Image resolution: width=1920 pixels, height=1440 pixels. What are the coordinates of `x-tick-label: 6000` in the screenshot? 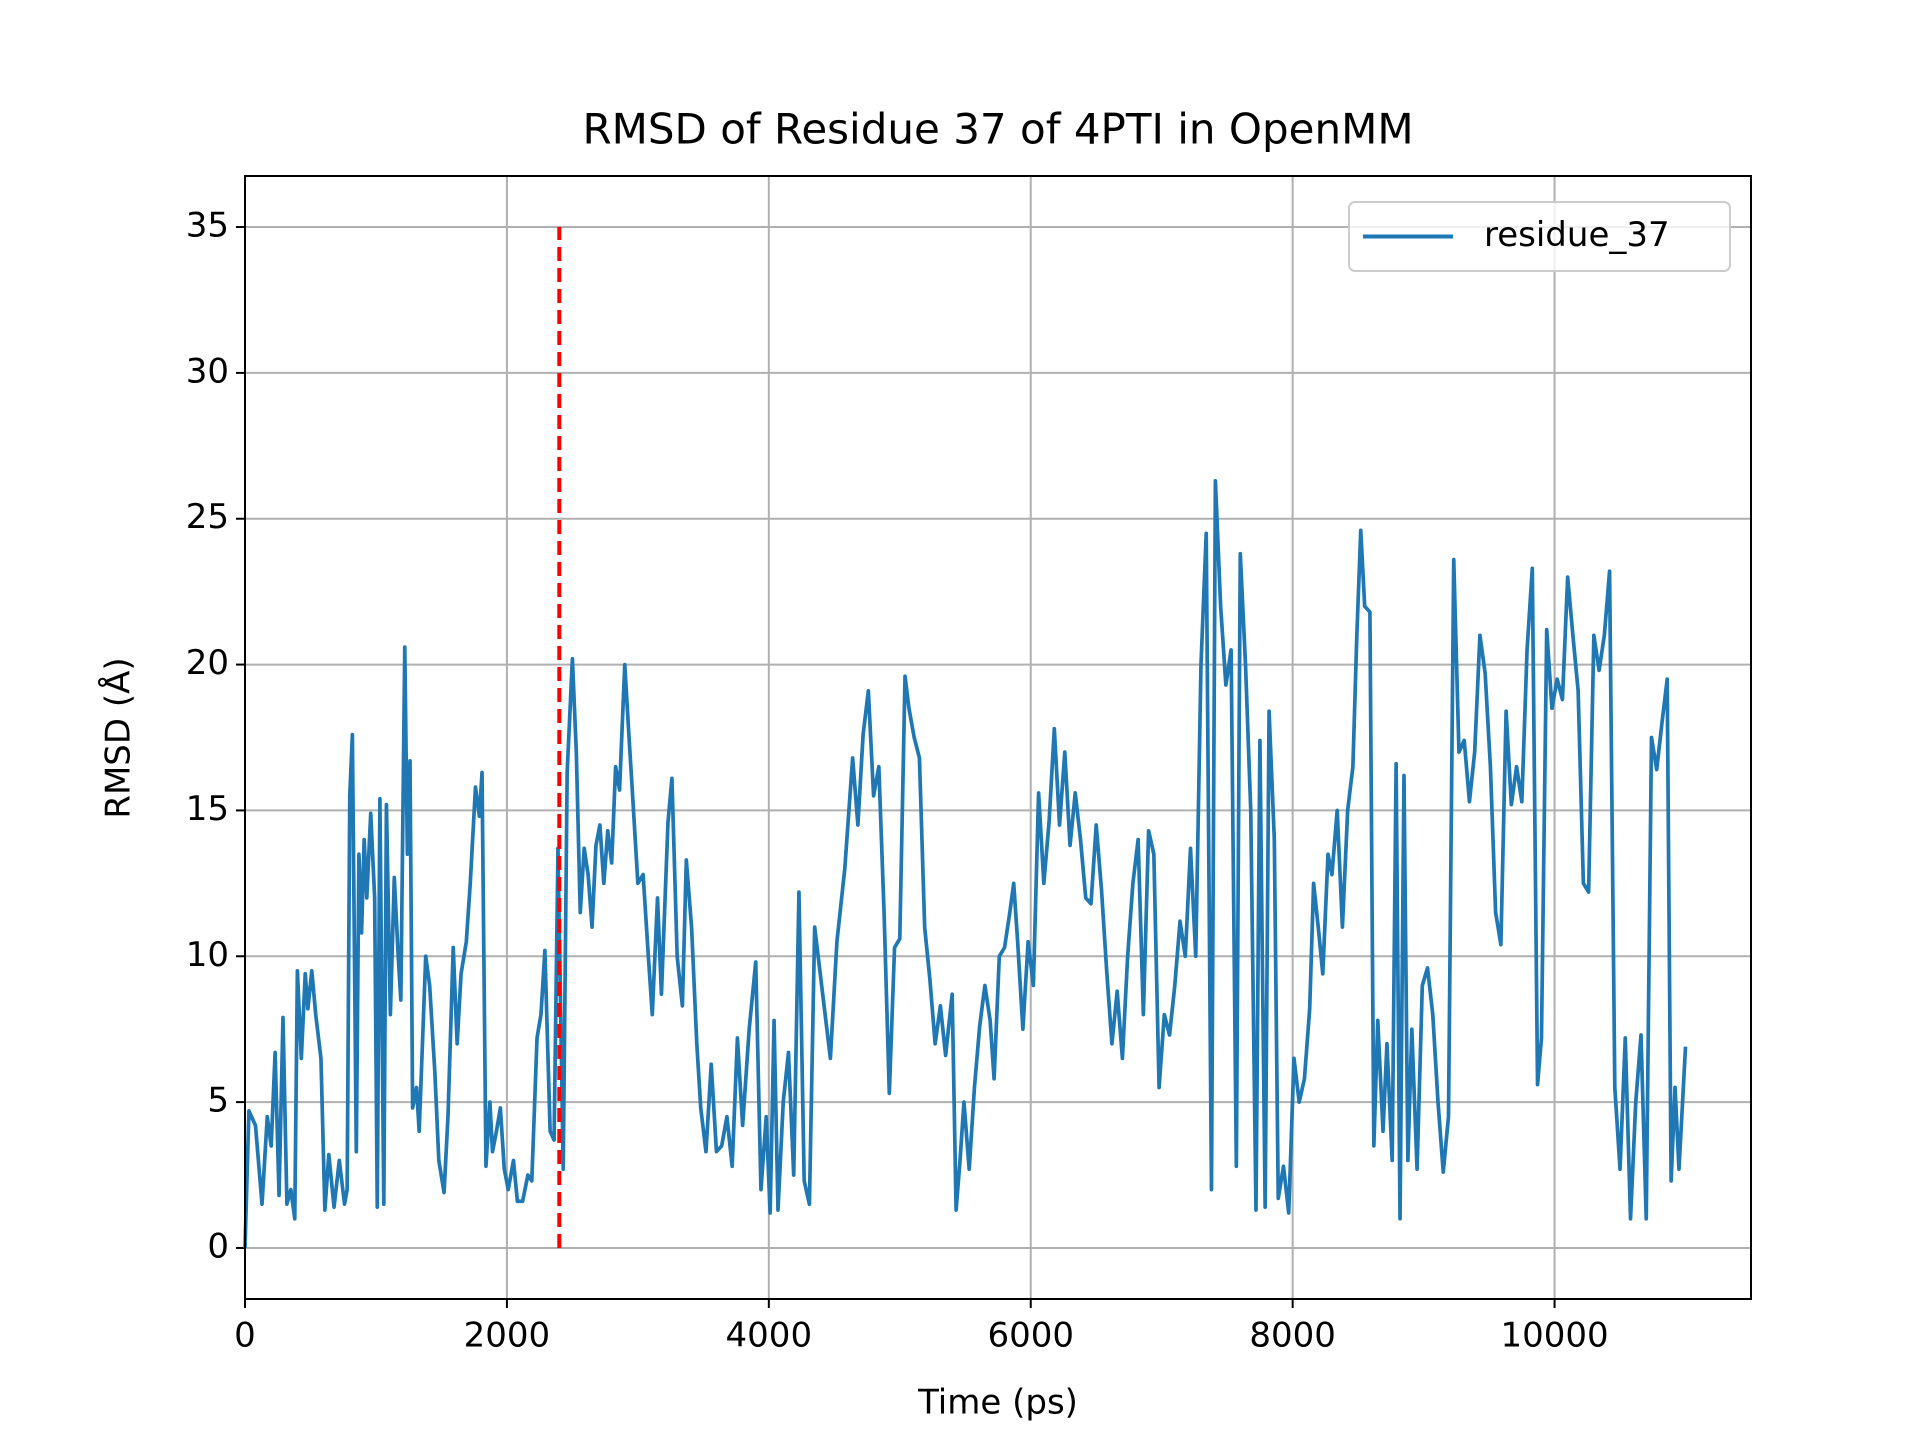 It's located at (1030, 1336).